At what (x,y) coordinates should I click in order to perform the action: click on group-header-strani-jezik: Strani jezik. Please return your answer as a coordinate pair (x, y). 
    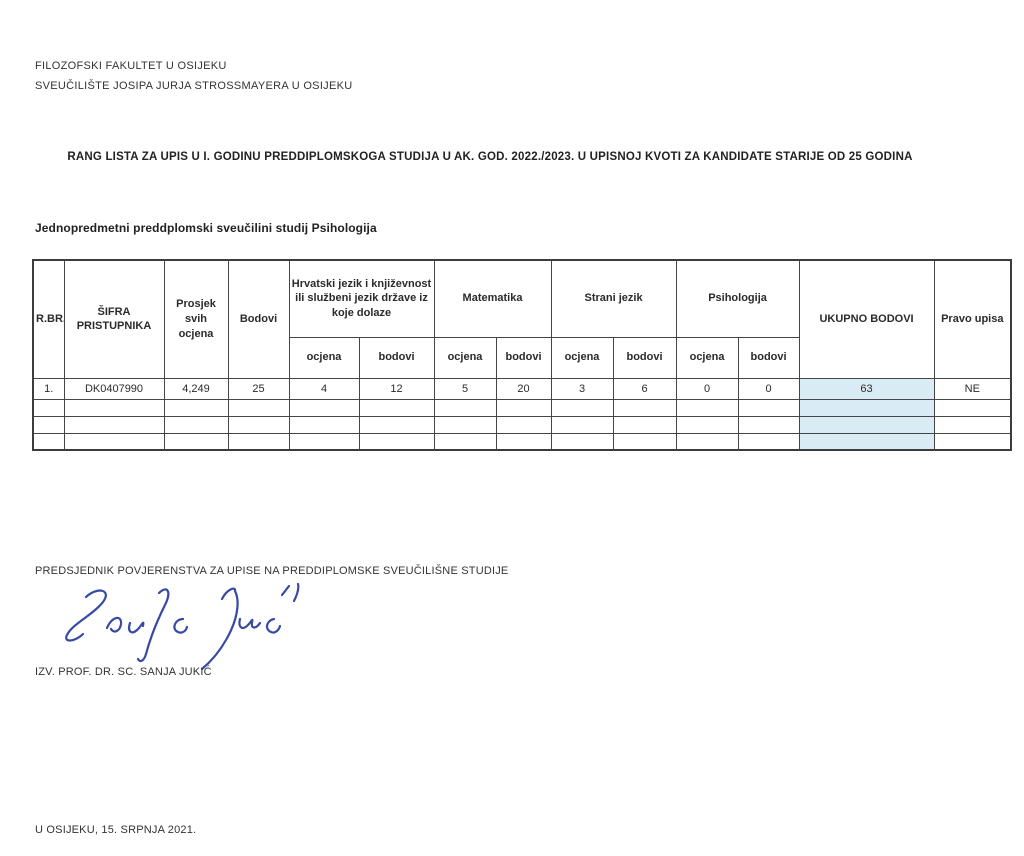
    Looking at the image, I should click on (613, 298).